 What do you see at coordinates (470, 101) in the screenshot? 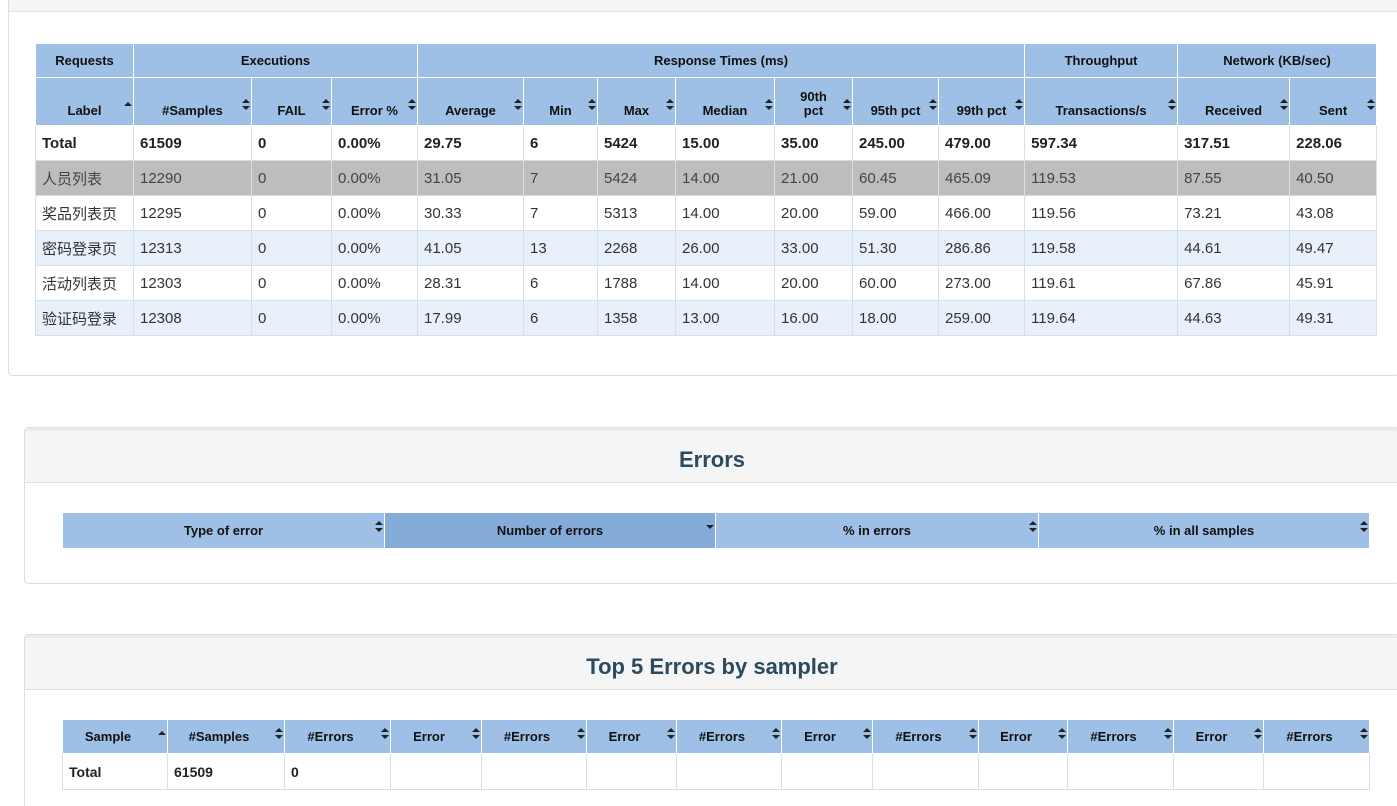
I see `column-header-average: Average` at bounding box center [470, 101].